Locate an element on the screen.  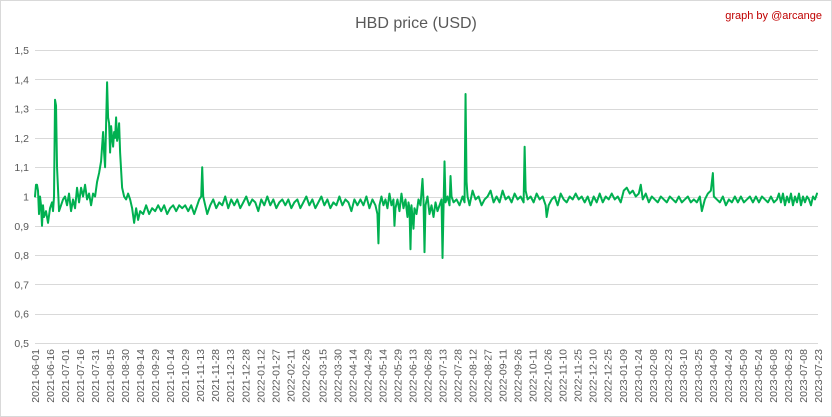
x-tick-label: 2022-07-13 is located at coordinates (444, 376).